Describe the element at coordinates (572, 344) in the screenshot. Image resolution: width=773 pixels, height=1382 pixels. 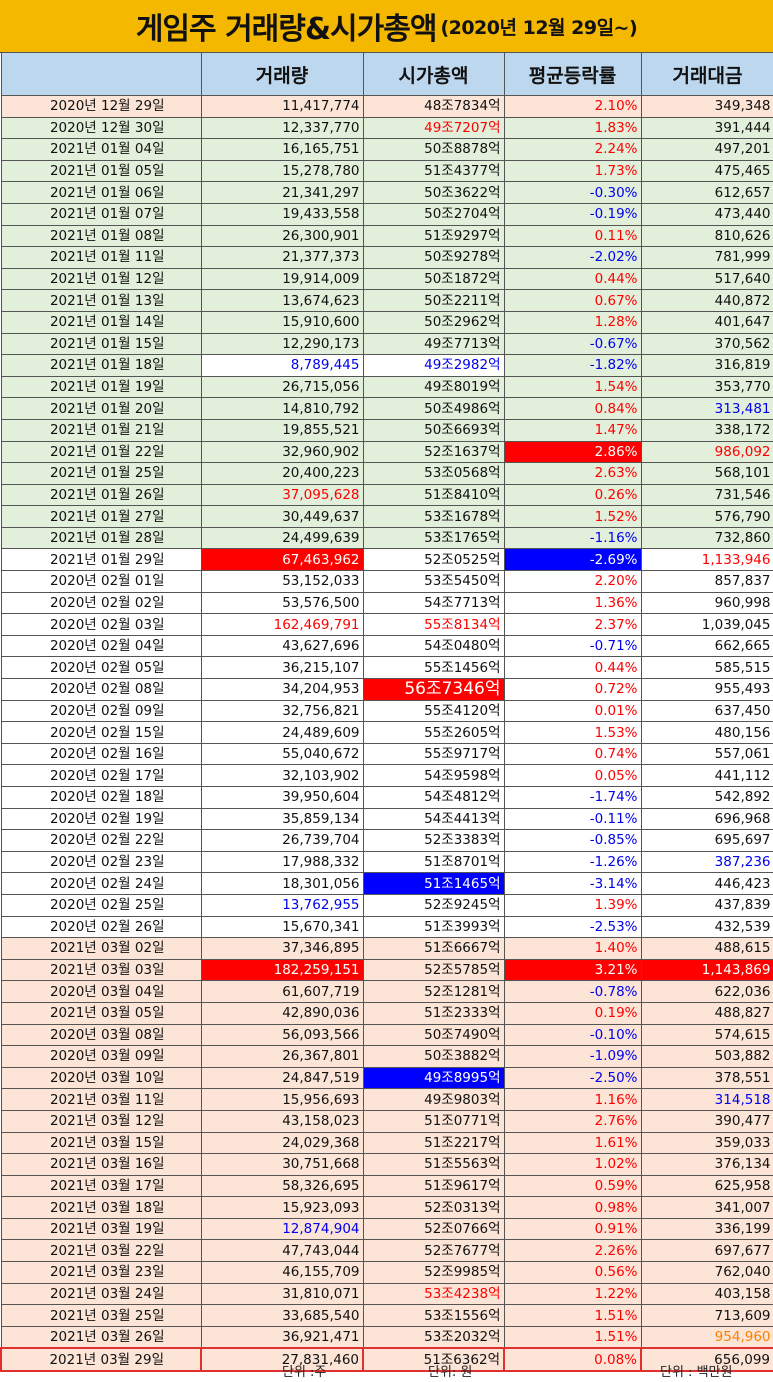
I see `rate-cell: -0.67%` at that location.